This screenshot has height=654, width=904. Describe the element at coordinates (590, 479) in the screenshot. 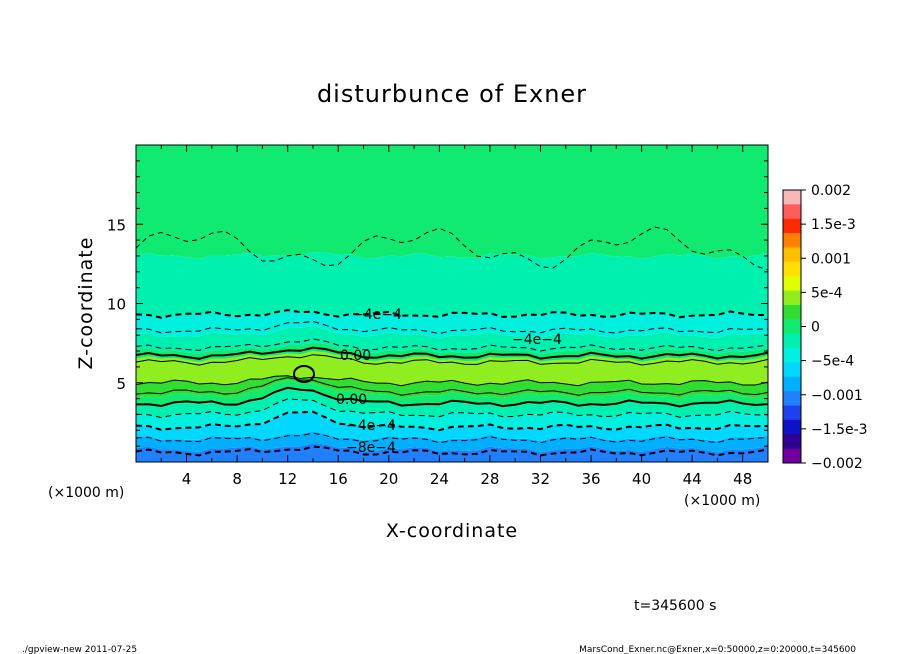

I see `x-tick-label: 36` at that location.